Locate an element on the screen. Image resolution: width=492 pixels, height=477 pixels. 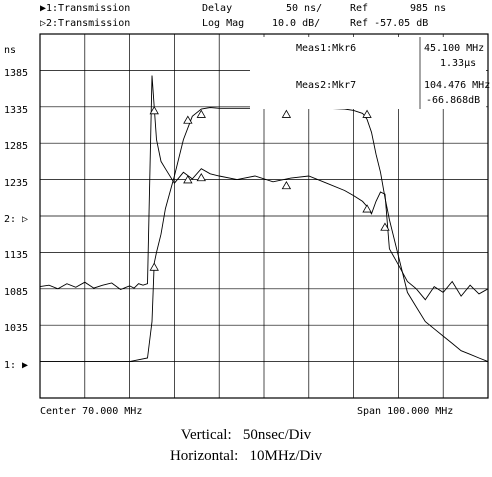
y-tick-2: 1335 is located at coordinates (16, 110).